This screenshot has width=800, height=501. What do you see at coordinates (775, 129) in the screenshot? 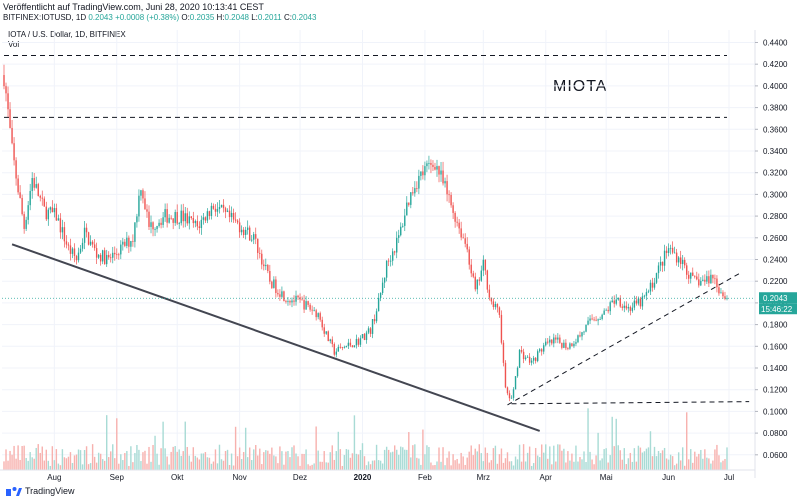
I see `y-tick-label: 0.3600` at bounding box center [775, 129].